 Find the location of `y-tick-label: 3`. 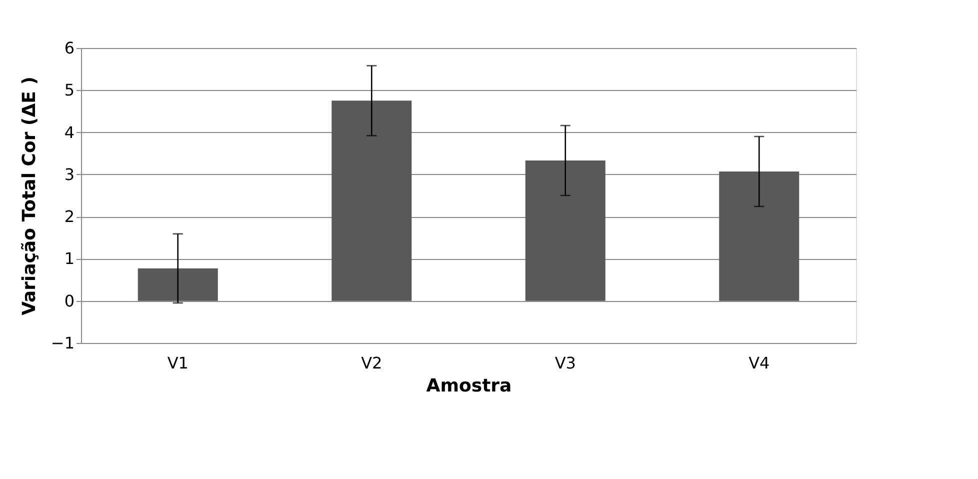

y-tick-label: 3 is located at coordinates (69, 174).